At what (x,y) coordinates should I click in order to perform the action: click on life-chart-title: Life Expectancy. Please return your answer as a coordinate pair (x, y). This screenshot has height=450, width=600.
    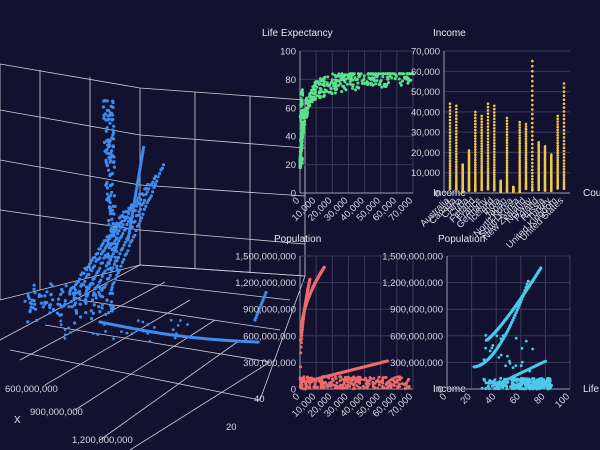
    Looking at the image, I should click on (297, 33).